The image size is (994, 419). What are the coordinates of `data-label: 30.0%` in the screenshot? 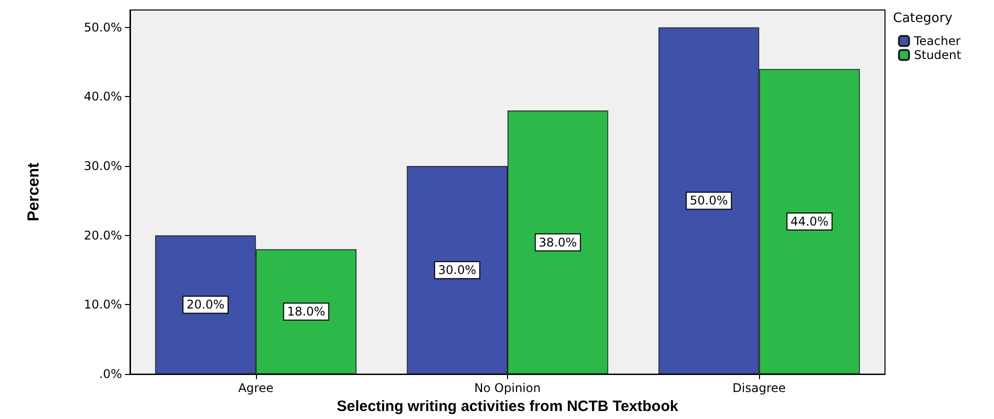 It's located at (457, 270).